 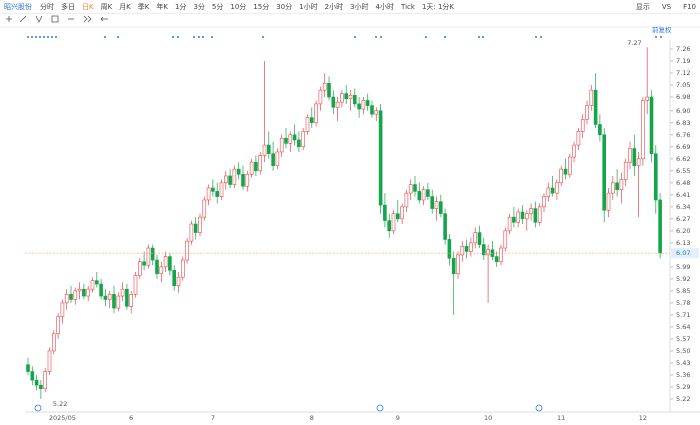 What do you see at coordinates (47, 6) in the screenshot?
I see `period-tab: 分时` at bounding box center [47, 6].